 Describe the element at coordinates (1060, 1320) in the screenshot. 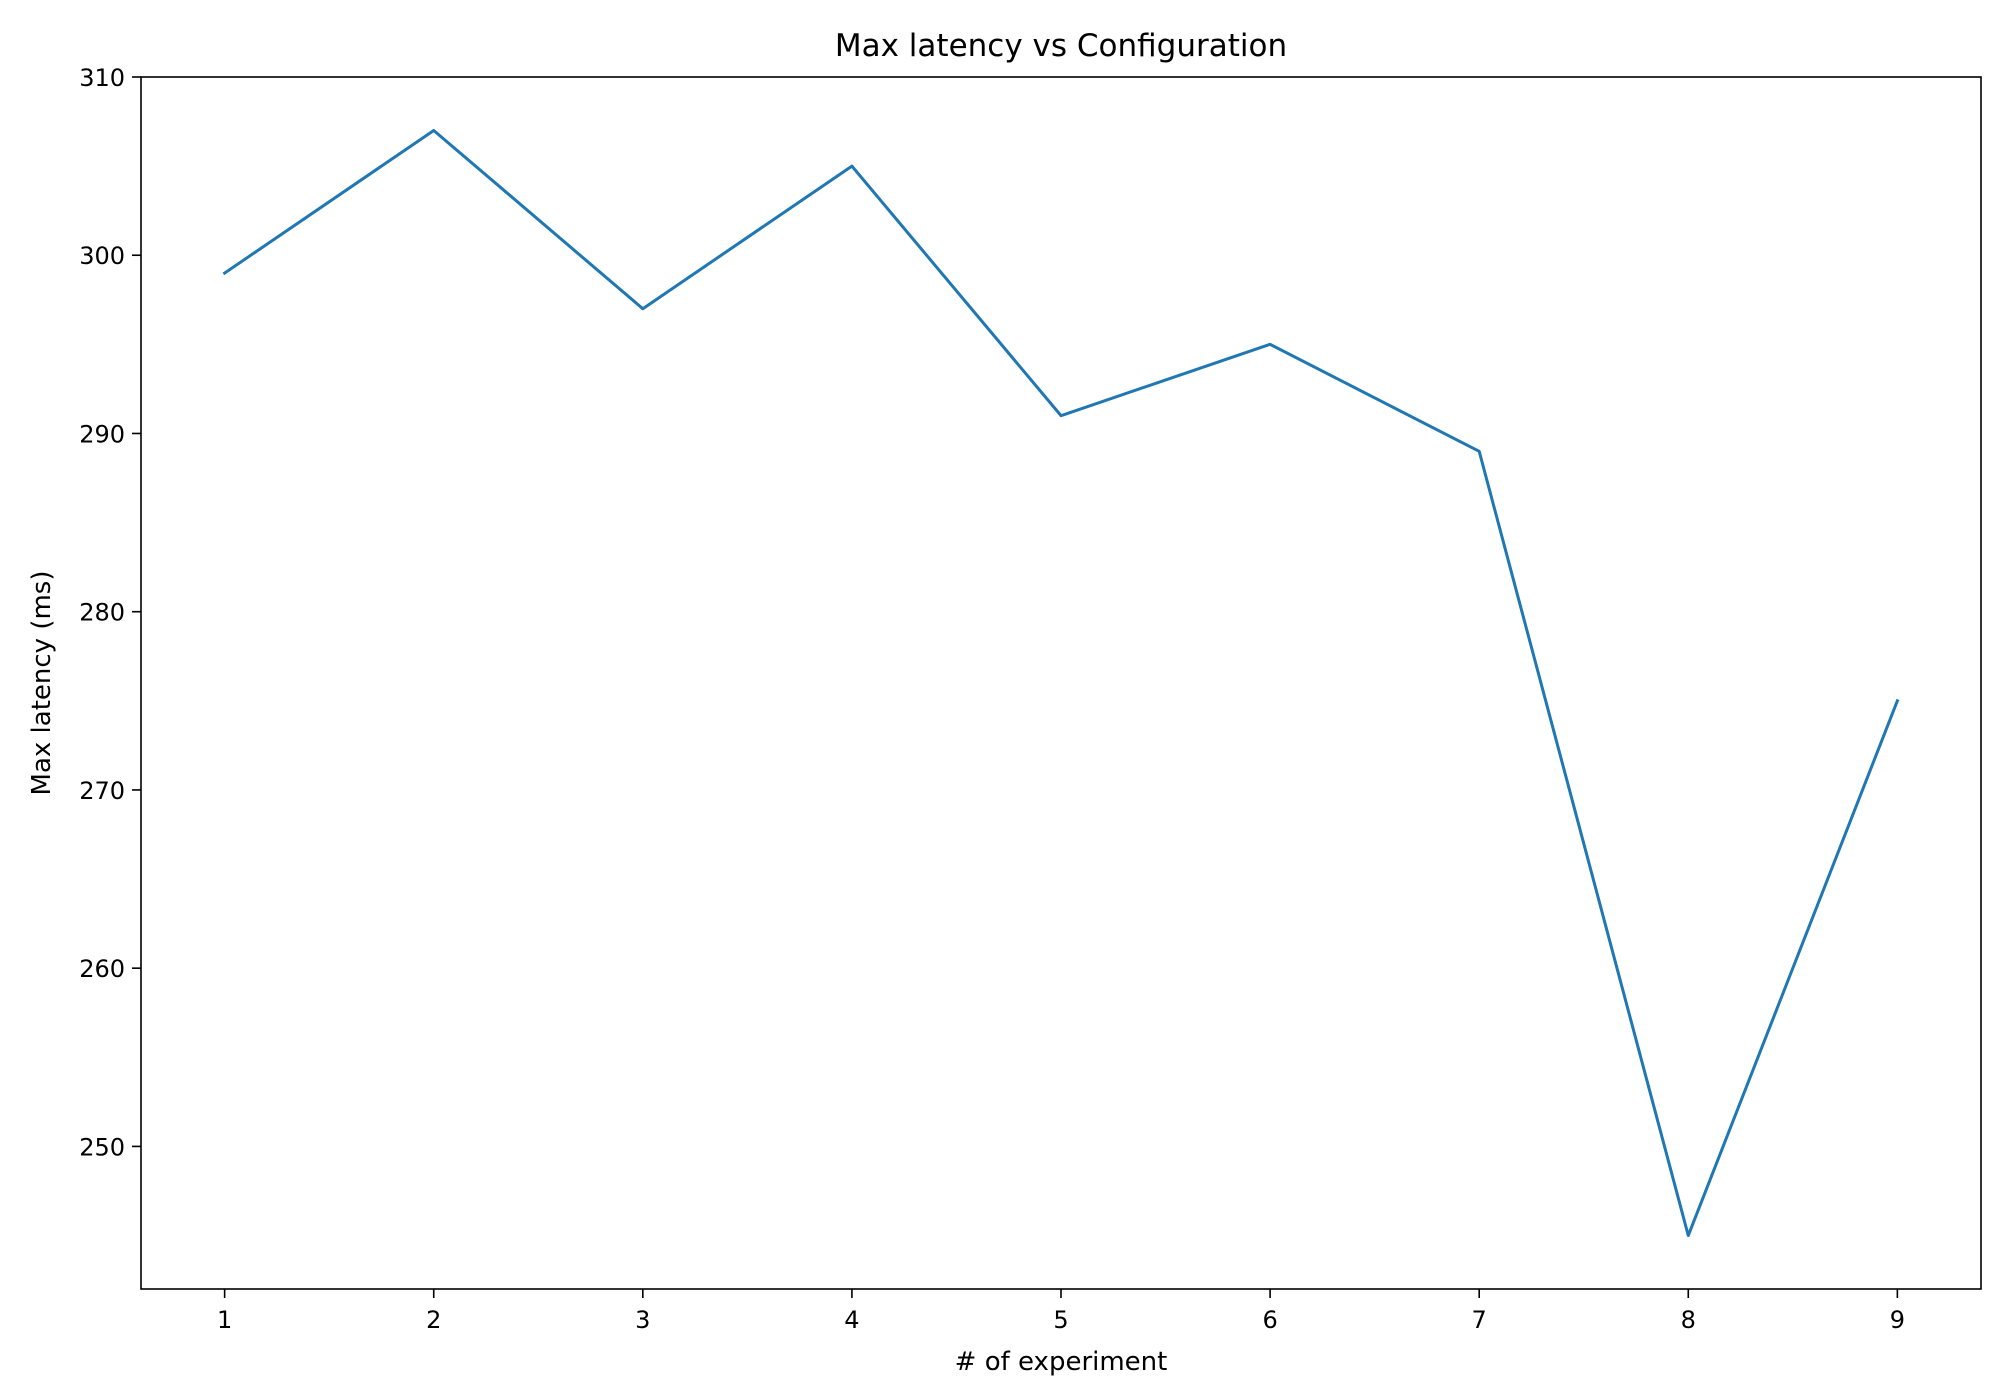

I see `x-tick-label: 5` at that location.